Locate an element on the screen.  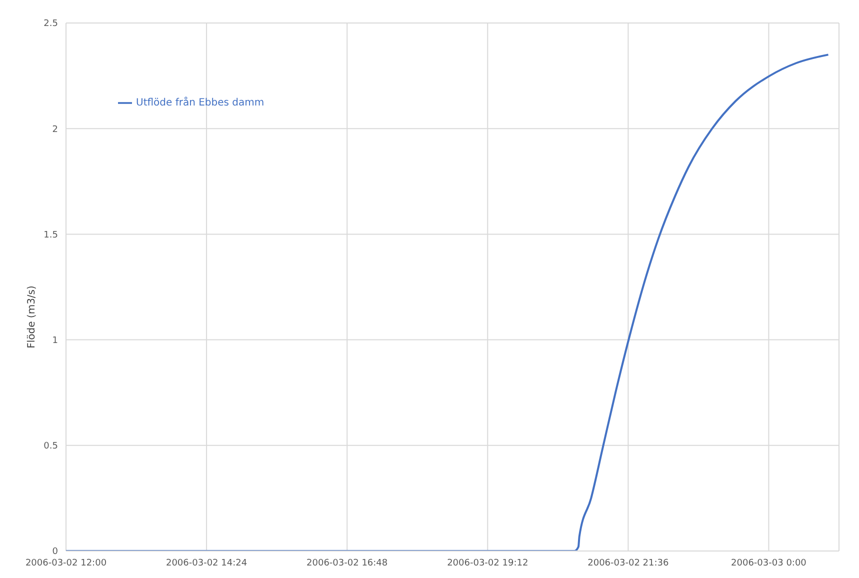
x-tick-label: 2006-03-02 19:12 is located at coordinates (487, 563).